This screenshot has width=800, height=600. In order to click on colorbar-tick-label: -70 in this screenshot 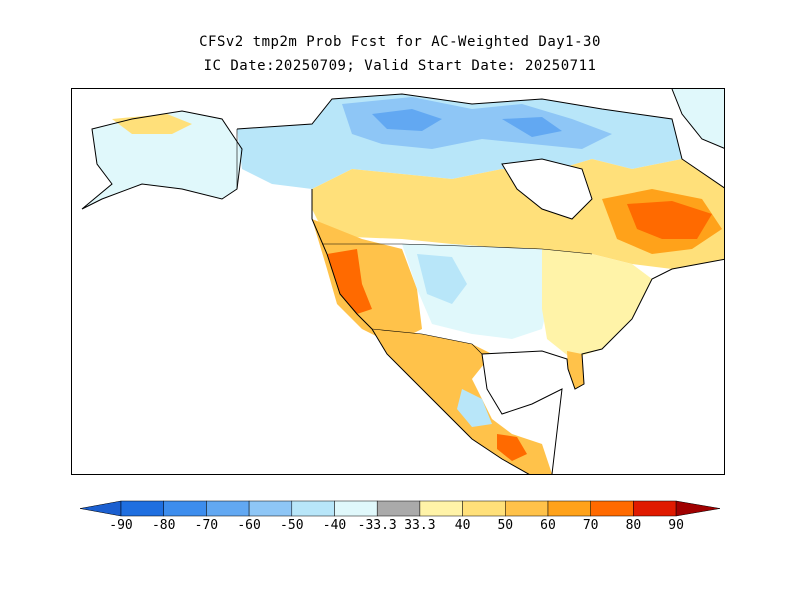, I will do `click(206, 525)`.